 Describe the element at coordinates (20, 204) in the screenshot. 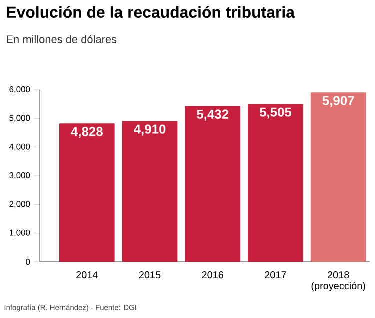

I see `y-tick-label: 2,000` at that location.